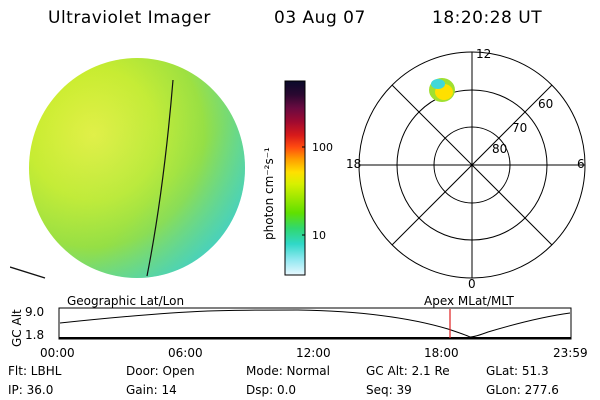  What do you see at coordinates (546, 104) in the screenshot?
I see `lat-label-60: 60` at bounding box center [546, 104].